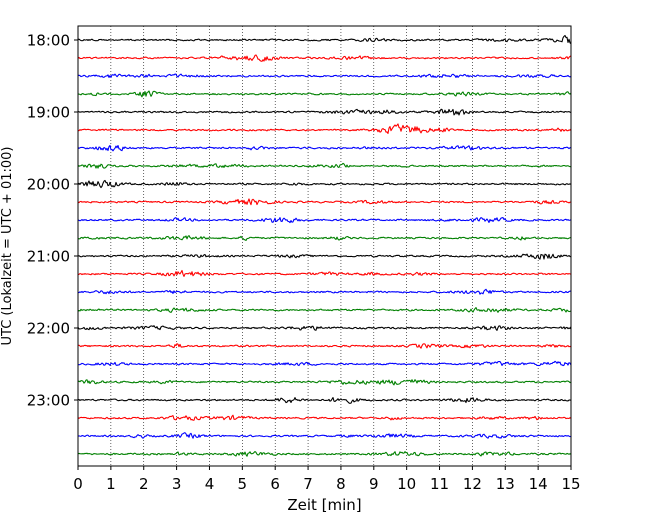 This screenshot has height=524, width=650. I want to click on x-tick-label: 3, so click(177, 484).